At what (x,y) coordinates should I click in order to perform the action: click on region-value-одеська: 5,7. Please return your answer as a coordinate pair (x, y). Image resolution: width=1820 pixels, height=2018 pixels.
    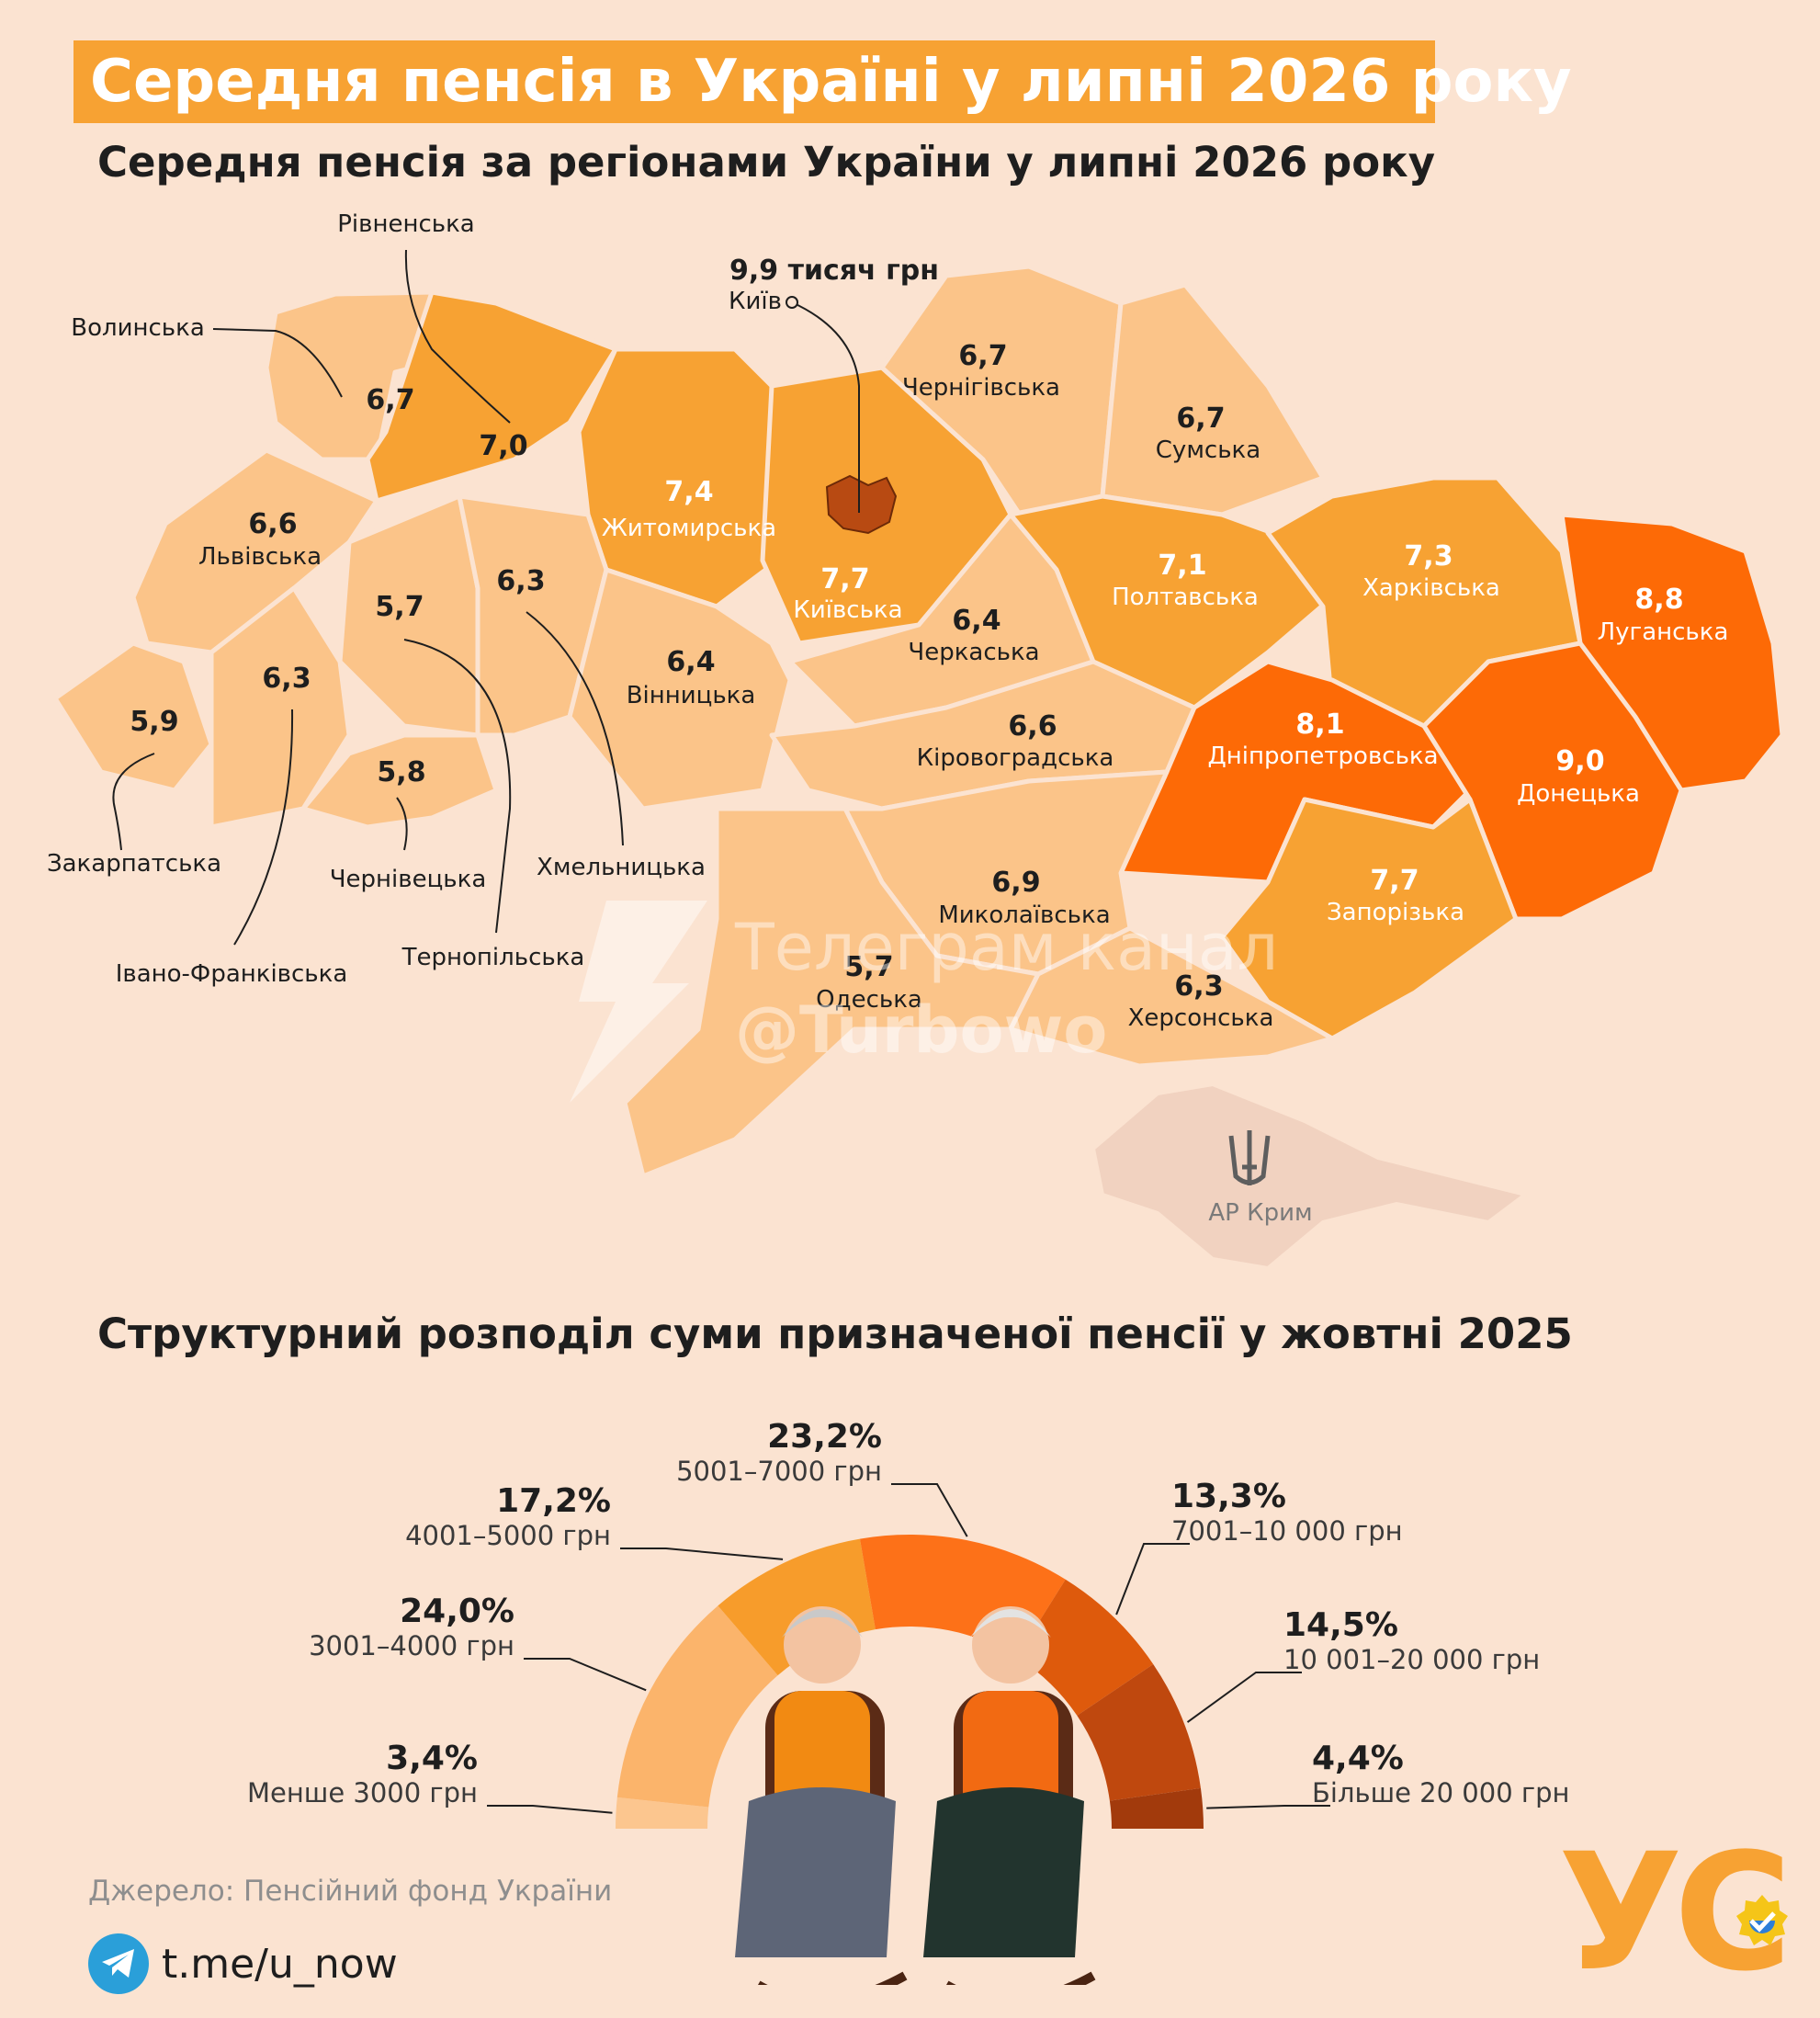
    Looking at the image, I should click on (868, 967).